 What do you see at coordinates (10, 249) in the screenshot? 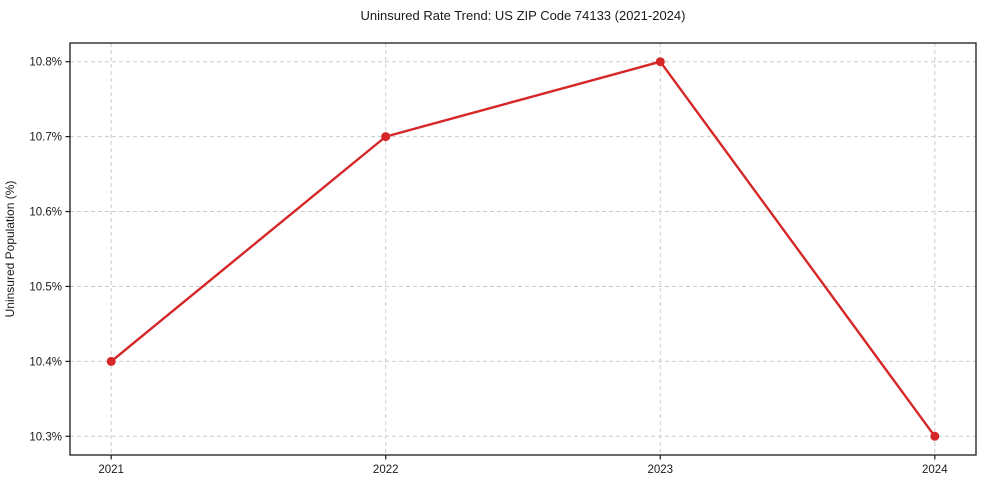
I see `y-axis-label: Uninsured Population (%)` at bounding box center [10, 249].